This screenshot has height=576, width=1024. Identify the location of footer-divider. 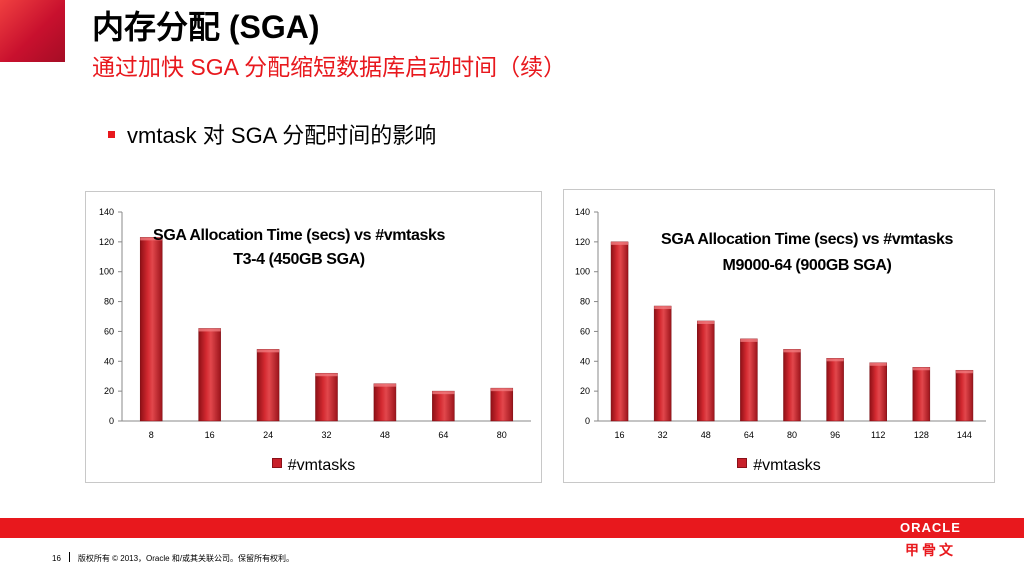
(69, 557).